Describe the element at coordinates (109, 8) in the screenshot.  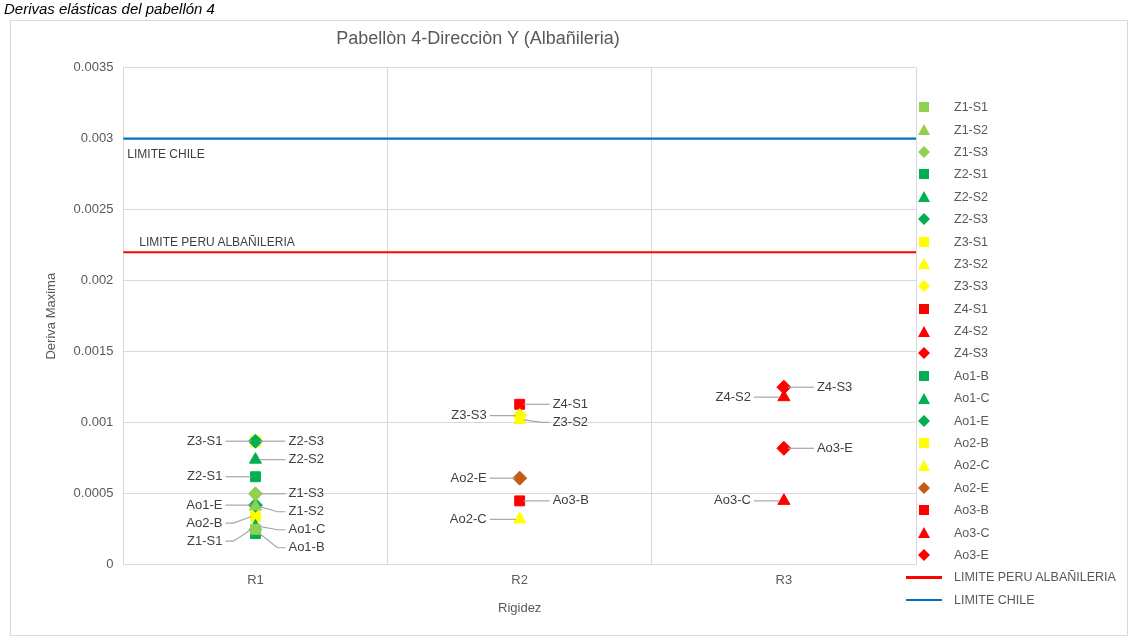
I see `text: Derivas elásticas del pabellón 4` at that location.